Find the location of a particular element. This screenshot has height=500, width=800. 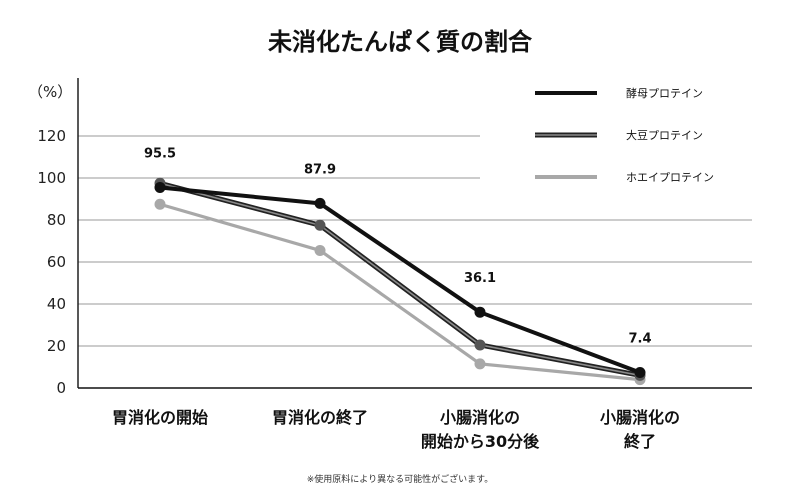

data-label: 95.5 is located at coordinates (160, 153).